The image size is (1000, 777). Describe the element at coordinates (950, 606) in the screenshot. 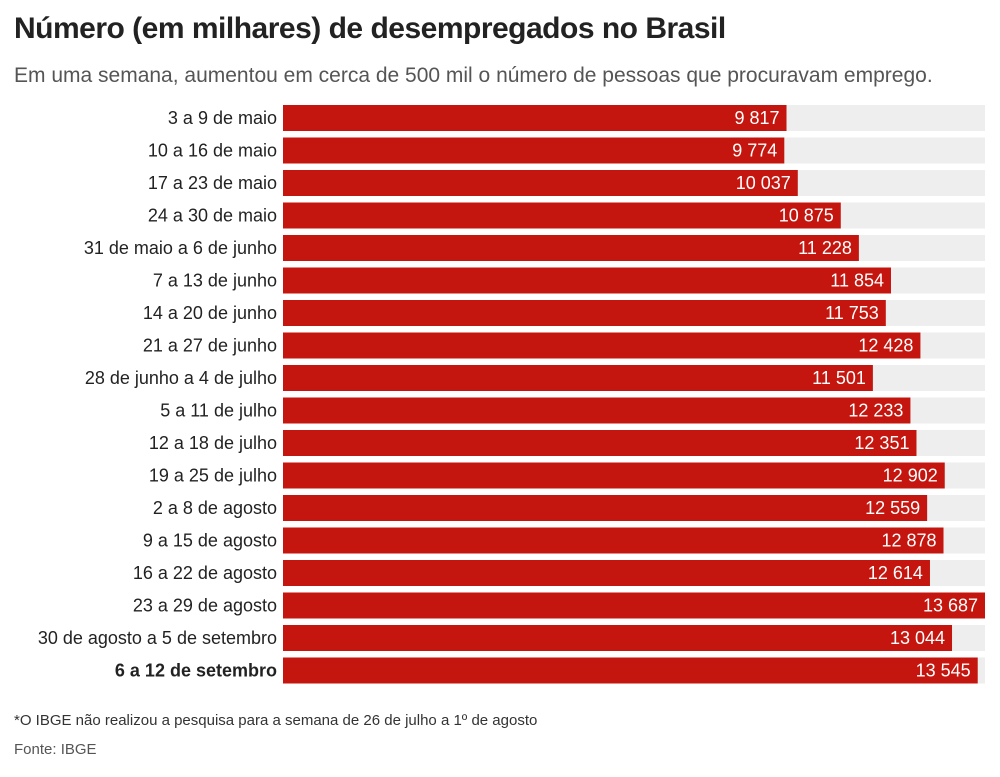

I see `value-label: 13 687` at that location.